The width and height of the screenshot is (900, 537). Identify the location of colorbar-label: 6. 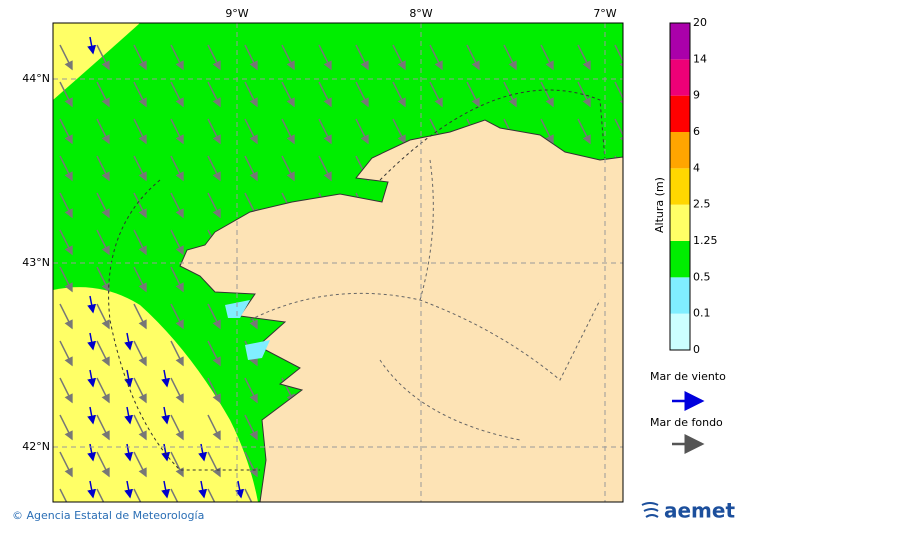
(696, 131).